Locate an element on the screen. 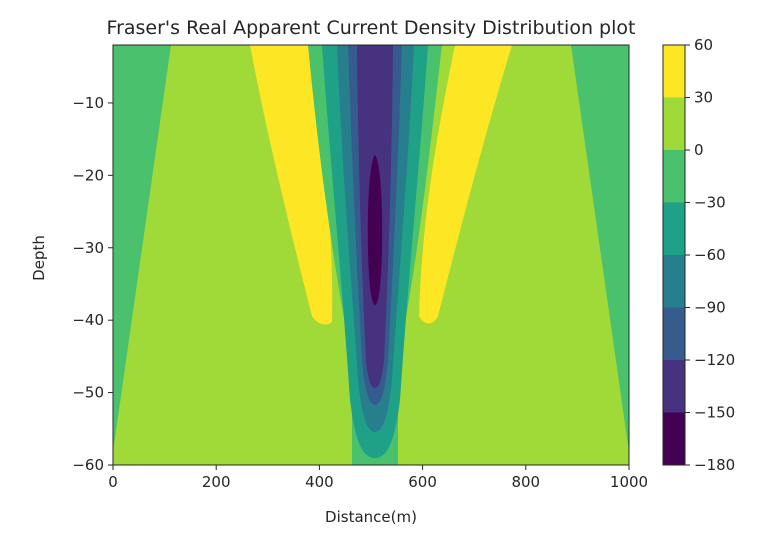 This screenshot has width=769, height=541. colorbar-ticks: −180 −150 −120 −90 −60 −30 0 30 60 is located at coordinates (710, 255).